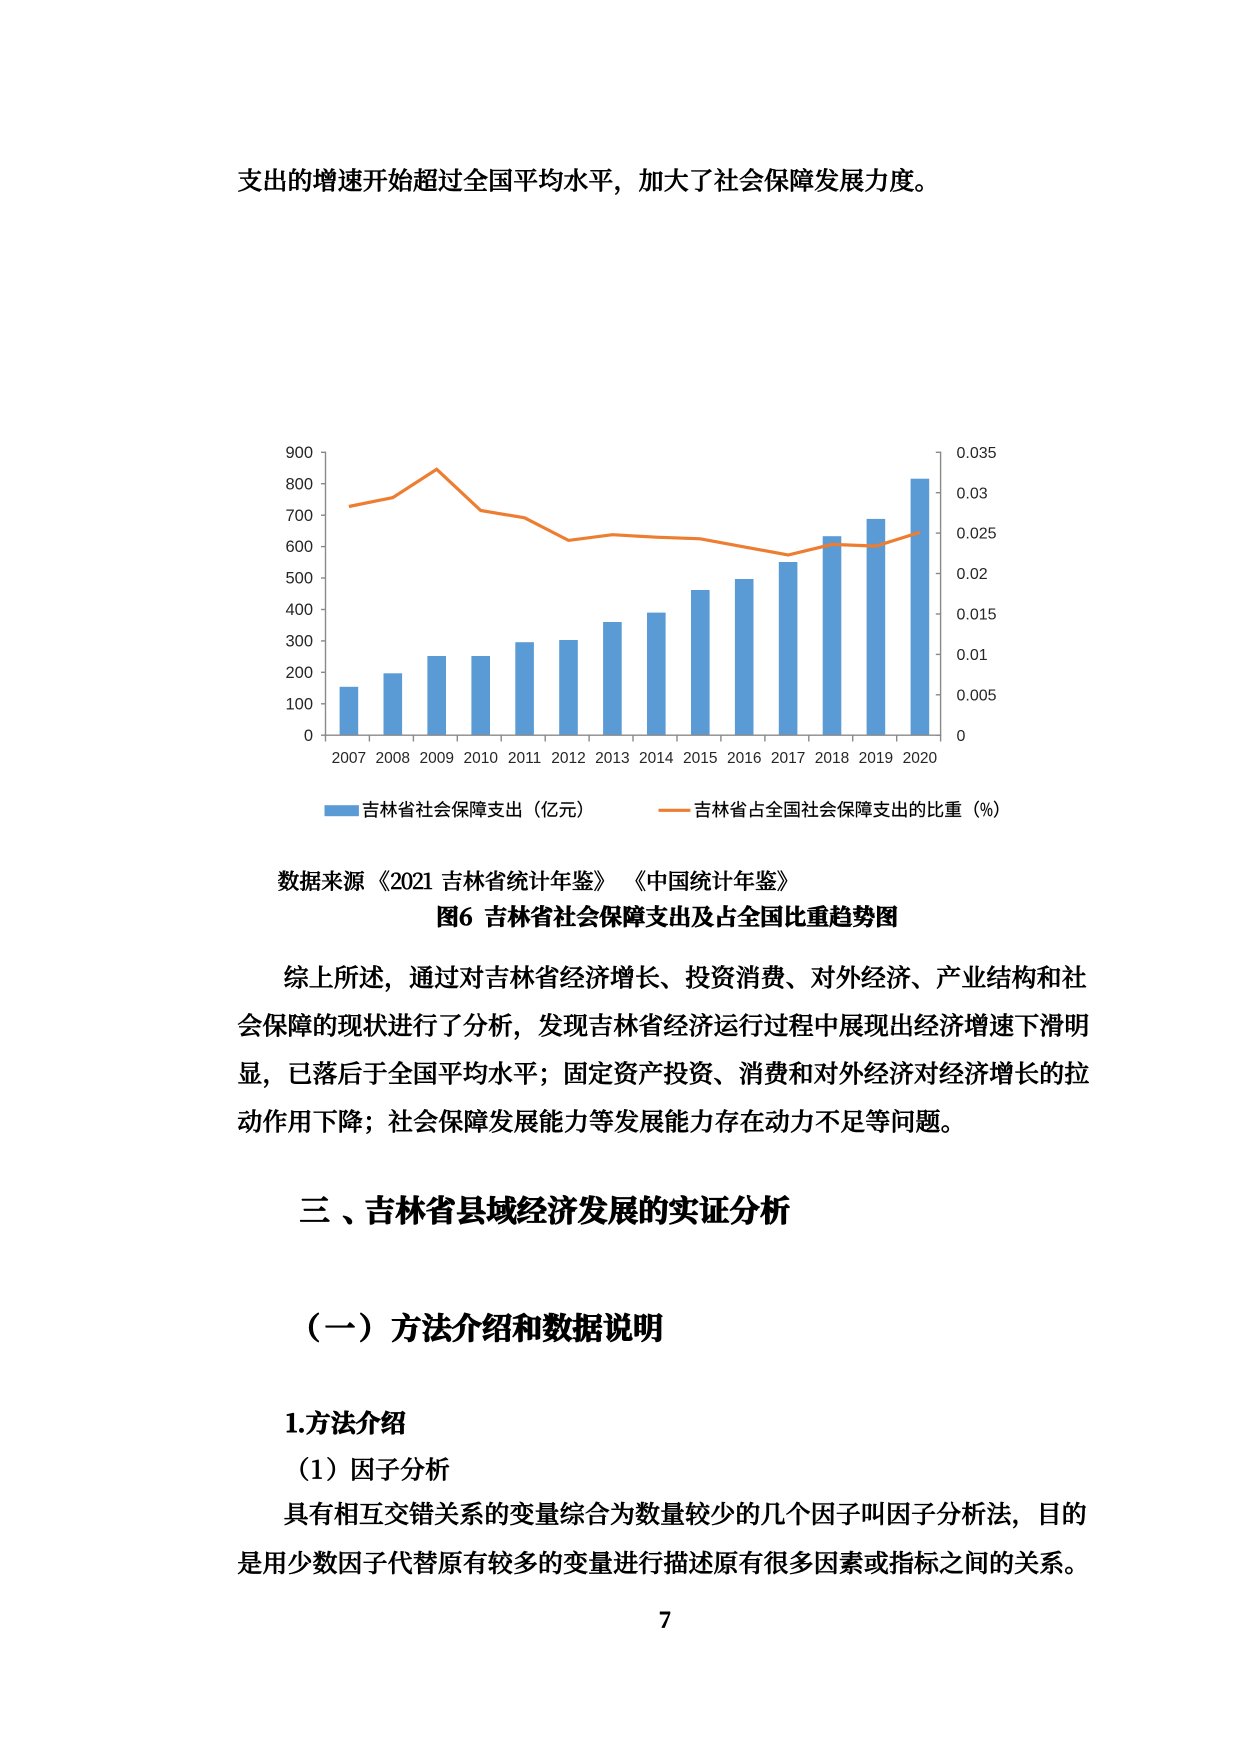 Image resolution: width=1240 pixels, height=1754 pixels. I want to click on svg-text: 2014, so click(656, 758).